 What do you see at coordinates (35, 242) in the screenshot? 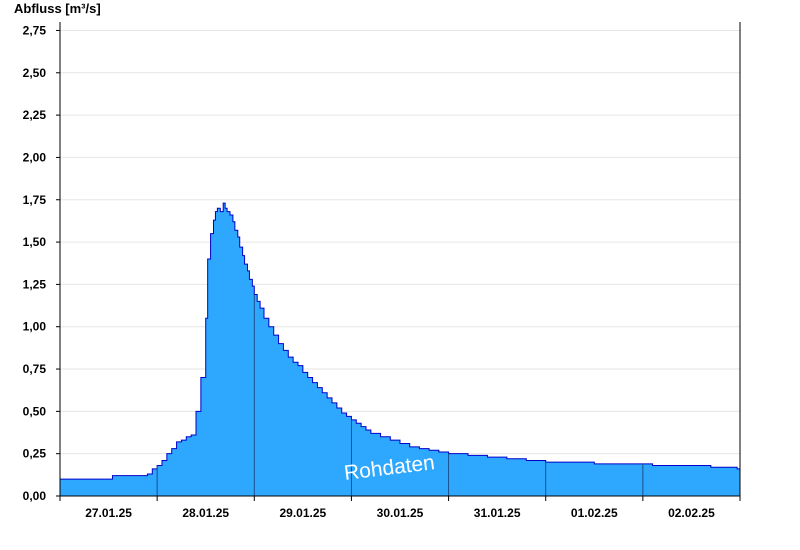
I see `y-tick-label: 1,50` at bounding box center [35, 242].